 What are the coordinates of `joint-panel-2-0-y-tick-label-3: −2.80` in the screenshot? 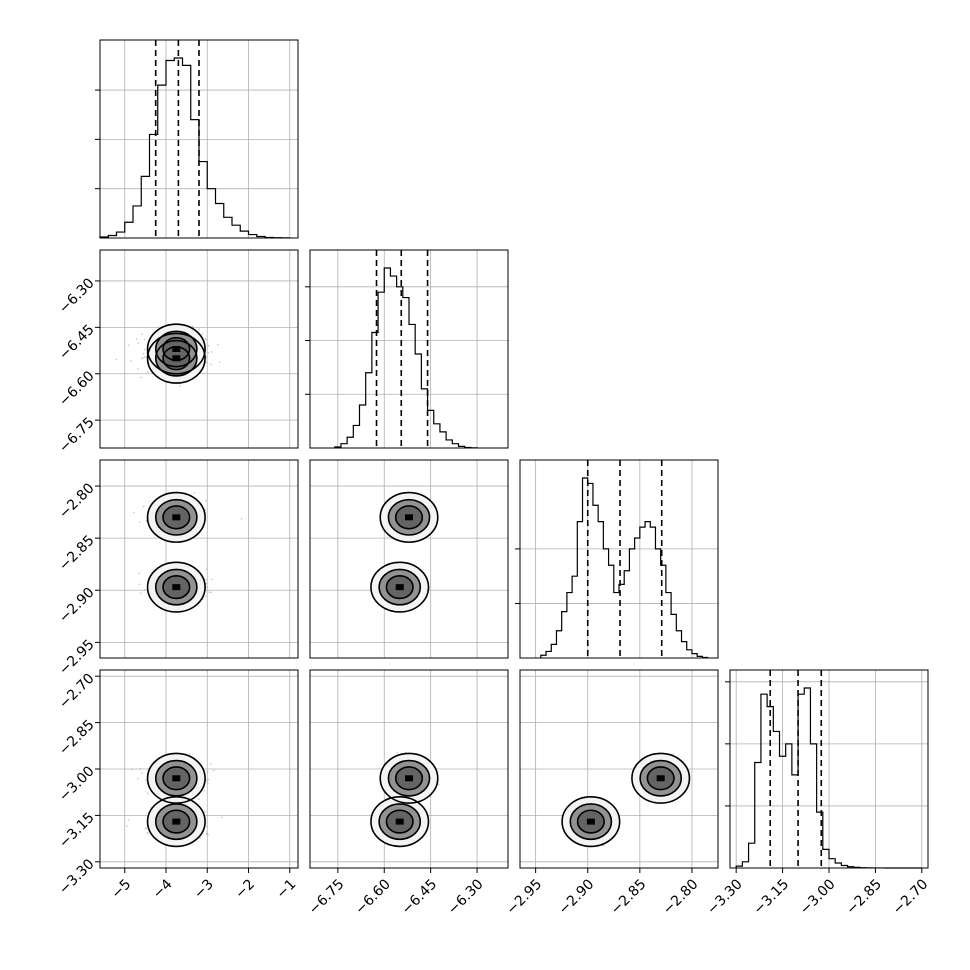 It's located at (77, 501).